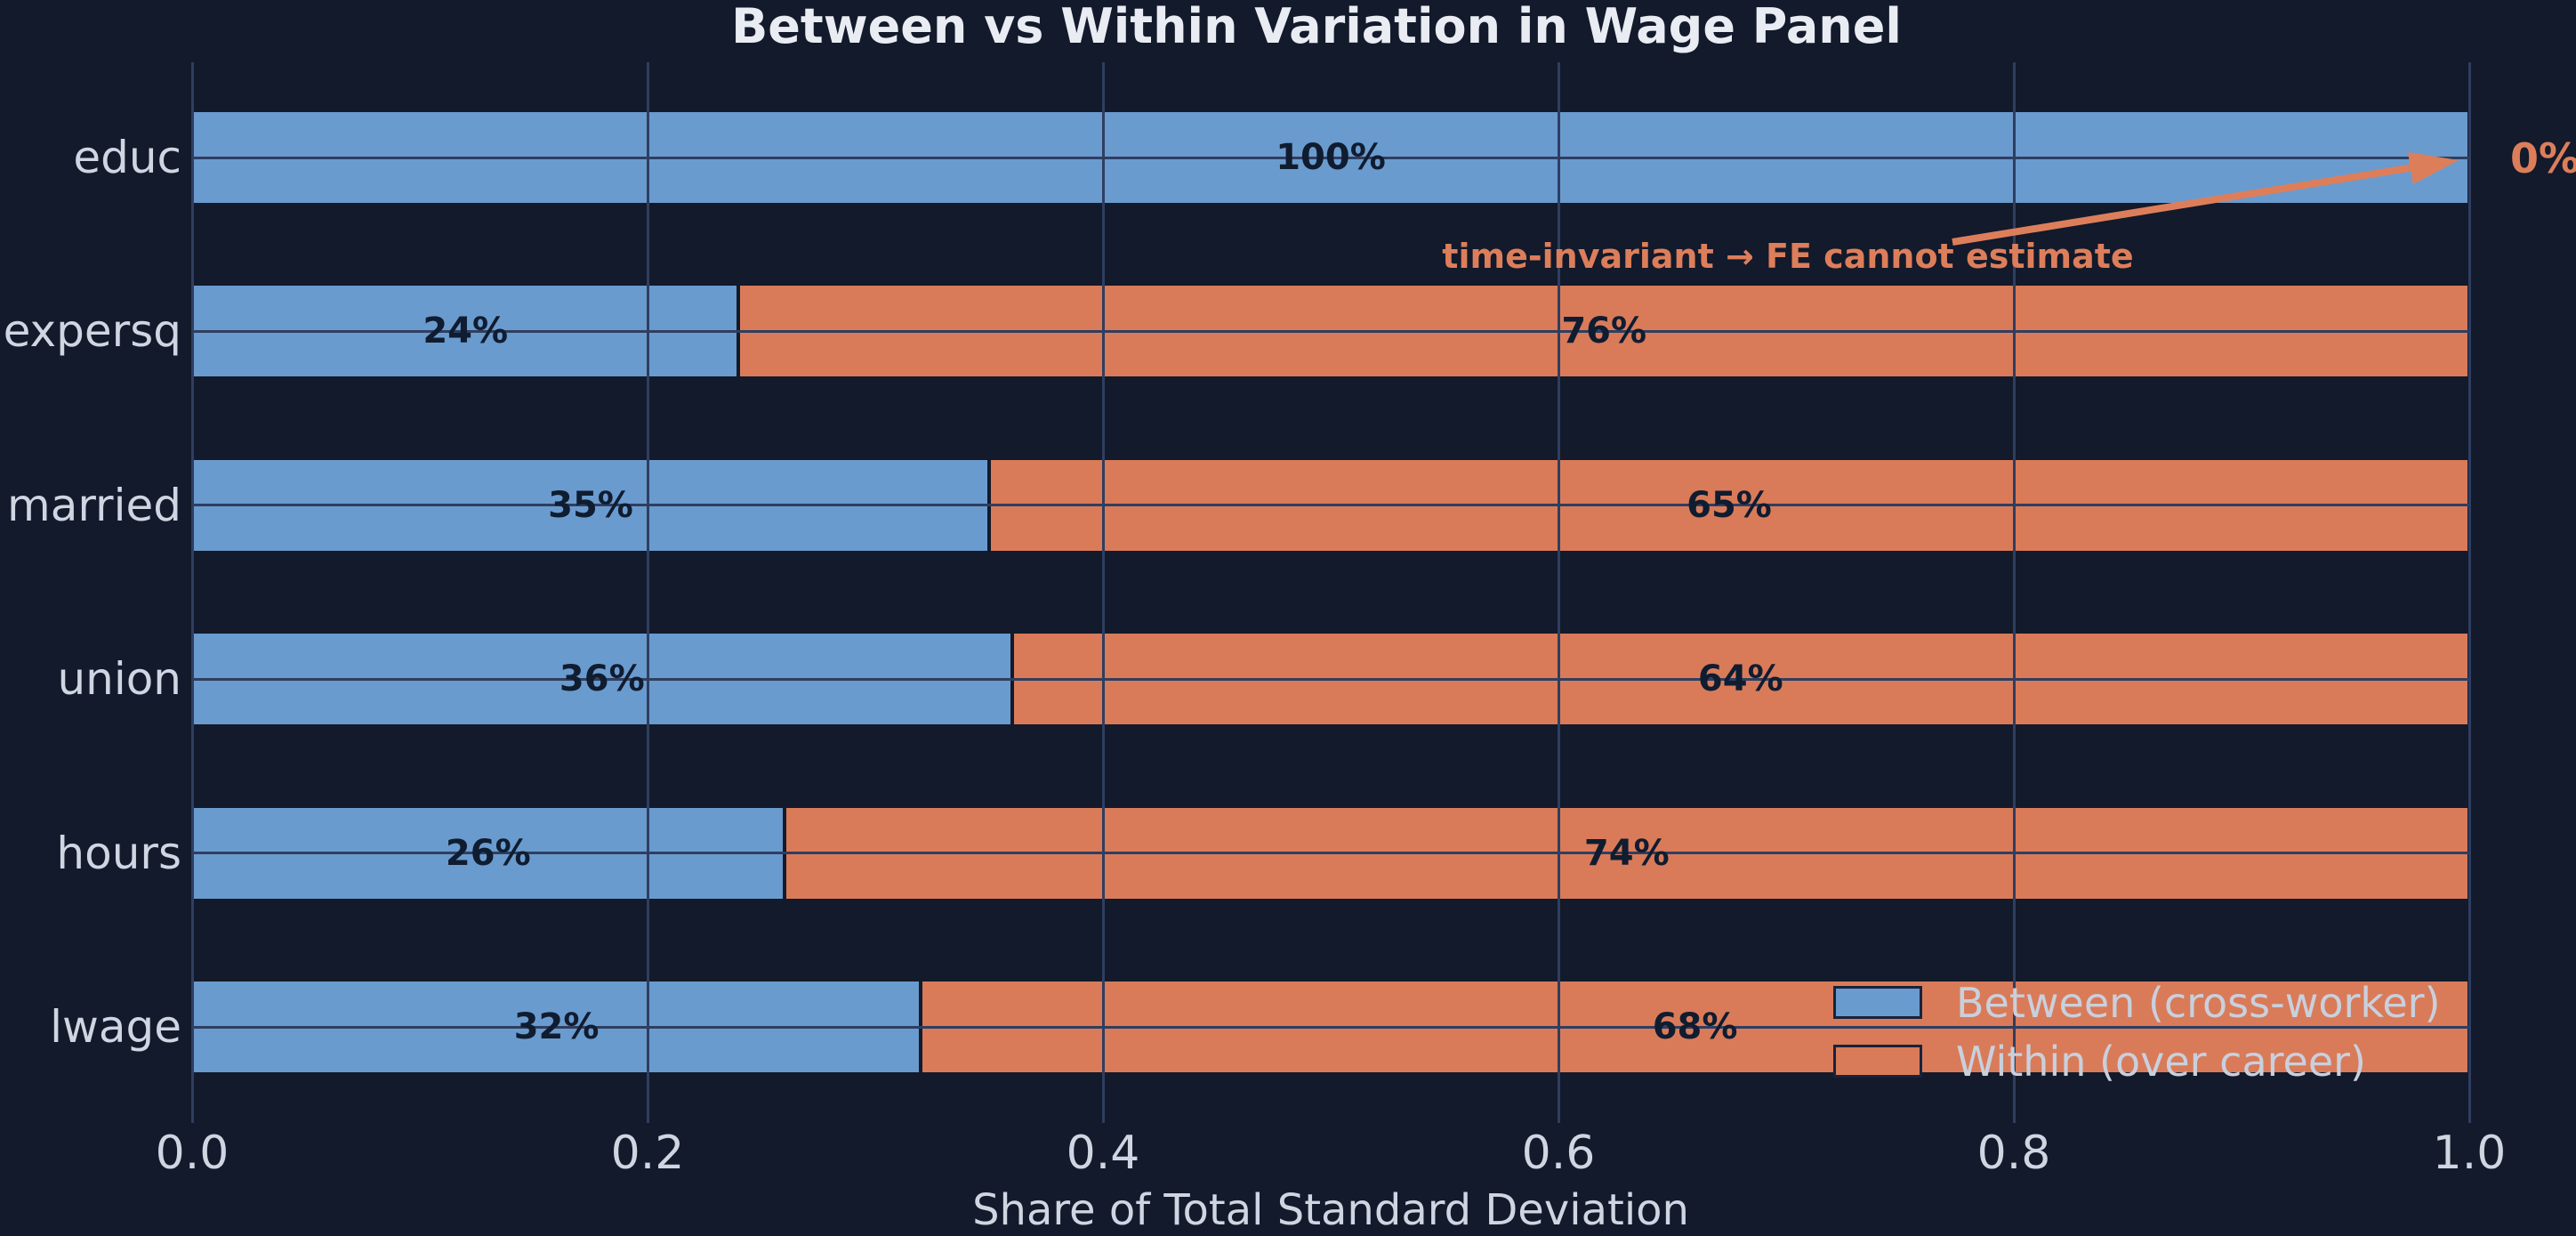  Describe the element at coordinates (1788, 256) in the screenshot. I see `annotation-text: time-invariant → FE cannot estimate` at that location.